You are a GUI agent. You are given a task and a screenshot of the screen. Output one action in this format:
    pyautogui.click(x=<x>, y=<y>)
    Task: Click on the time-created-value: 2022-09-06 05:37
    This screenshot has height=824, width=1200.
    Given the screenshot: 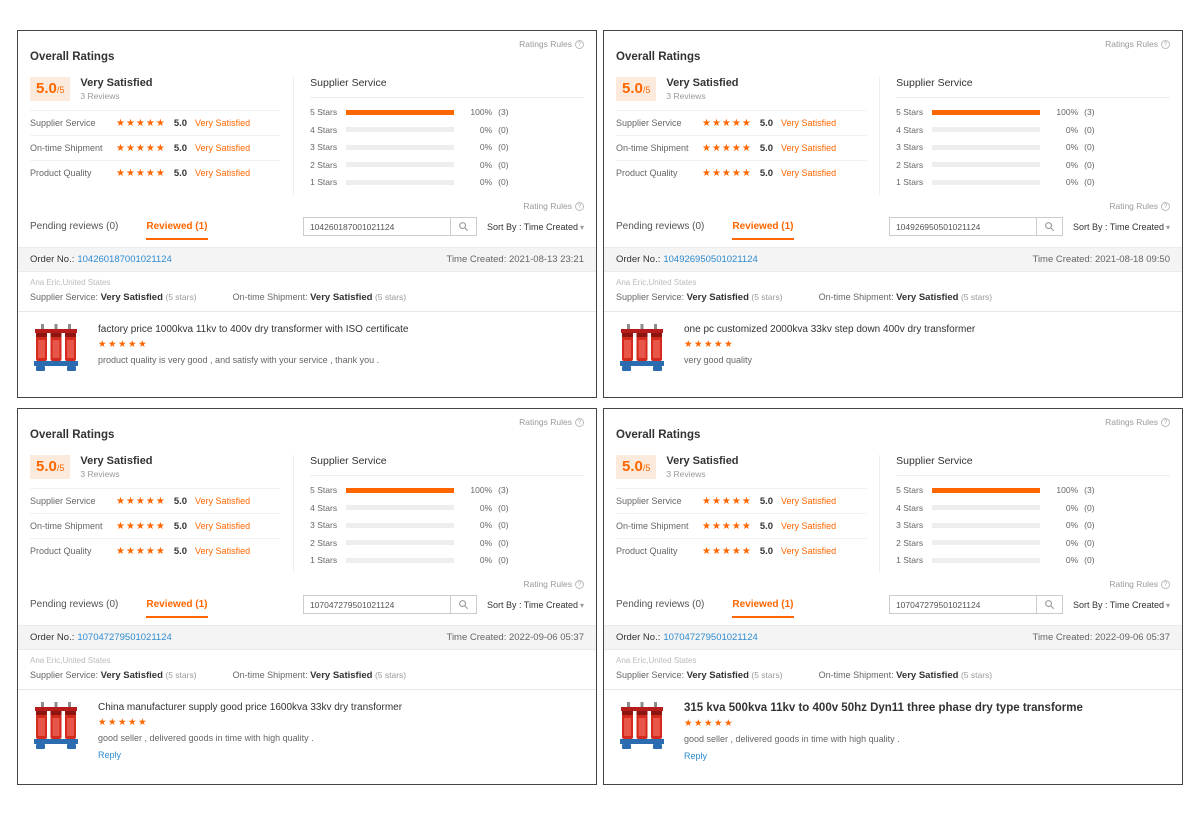 What is the action you would take?
    pyautogui.click(x=546, y=637)
    